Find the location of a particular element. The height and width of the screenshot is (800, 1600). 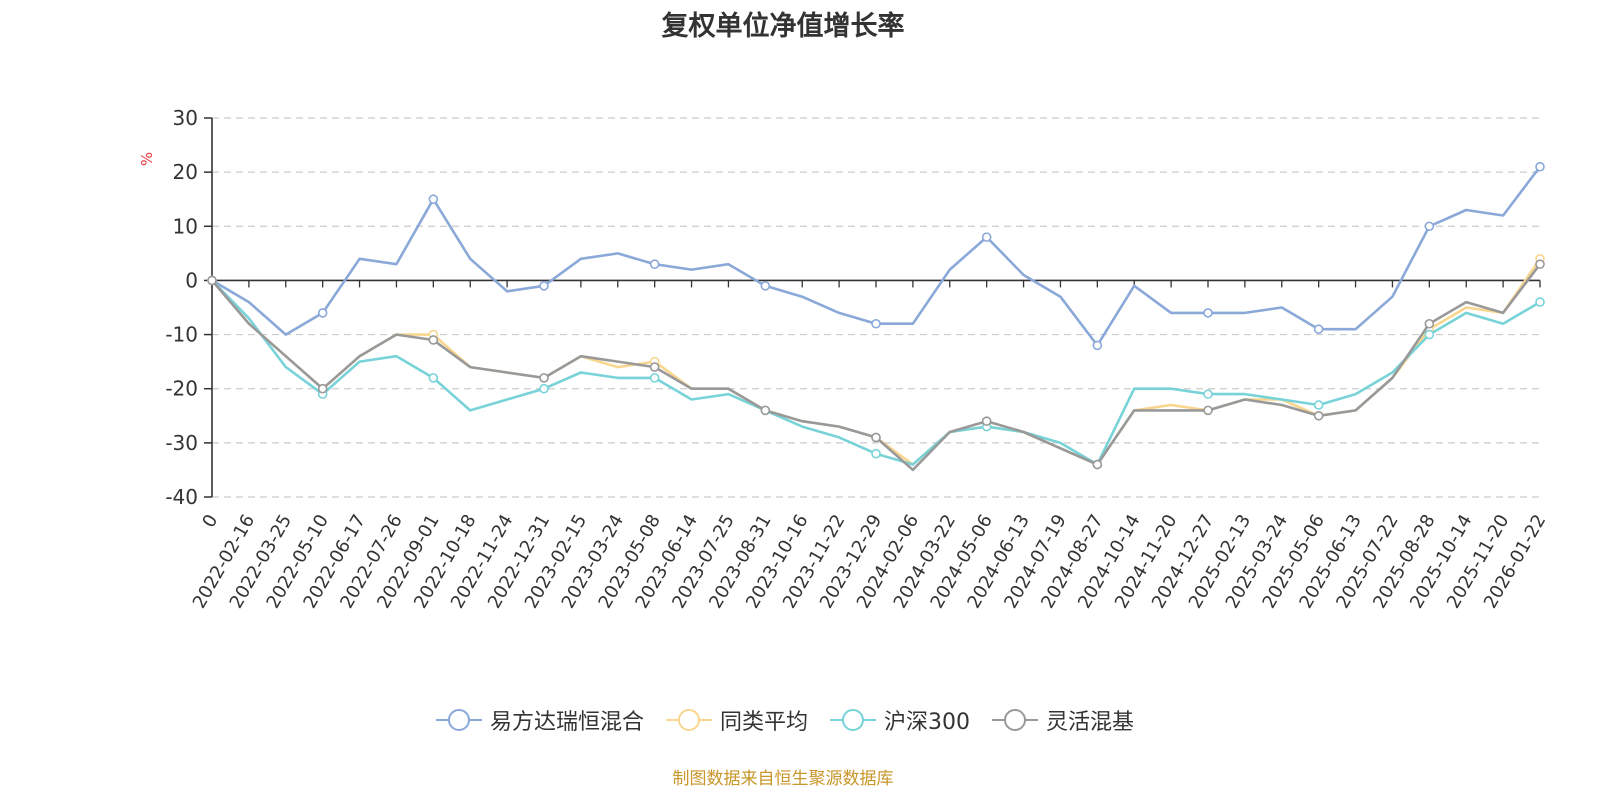

legend-item: 同类平均 is located at coordinates (736, 720).